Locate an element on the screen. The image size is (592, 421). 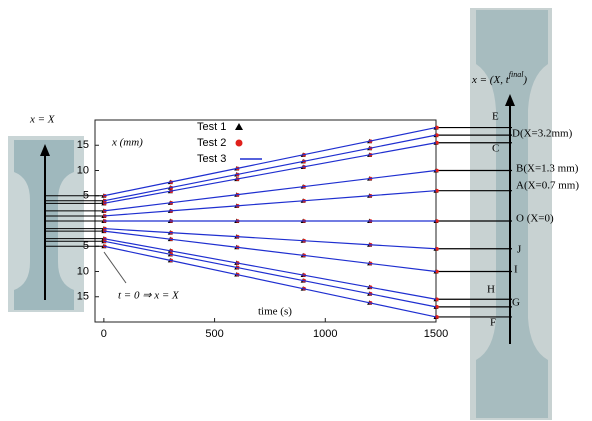
annotation-pointer is located at coordinates (115, 267).